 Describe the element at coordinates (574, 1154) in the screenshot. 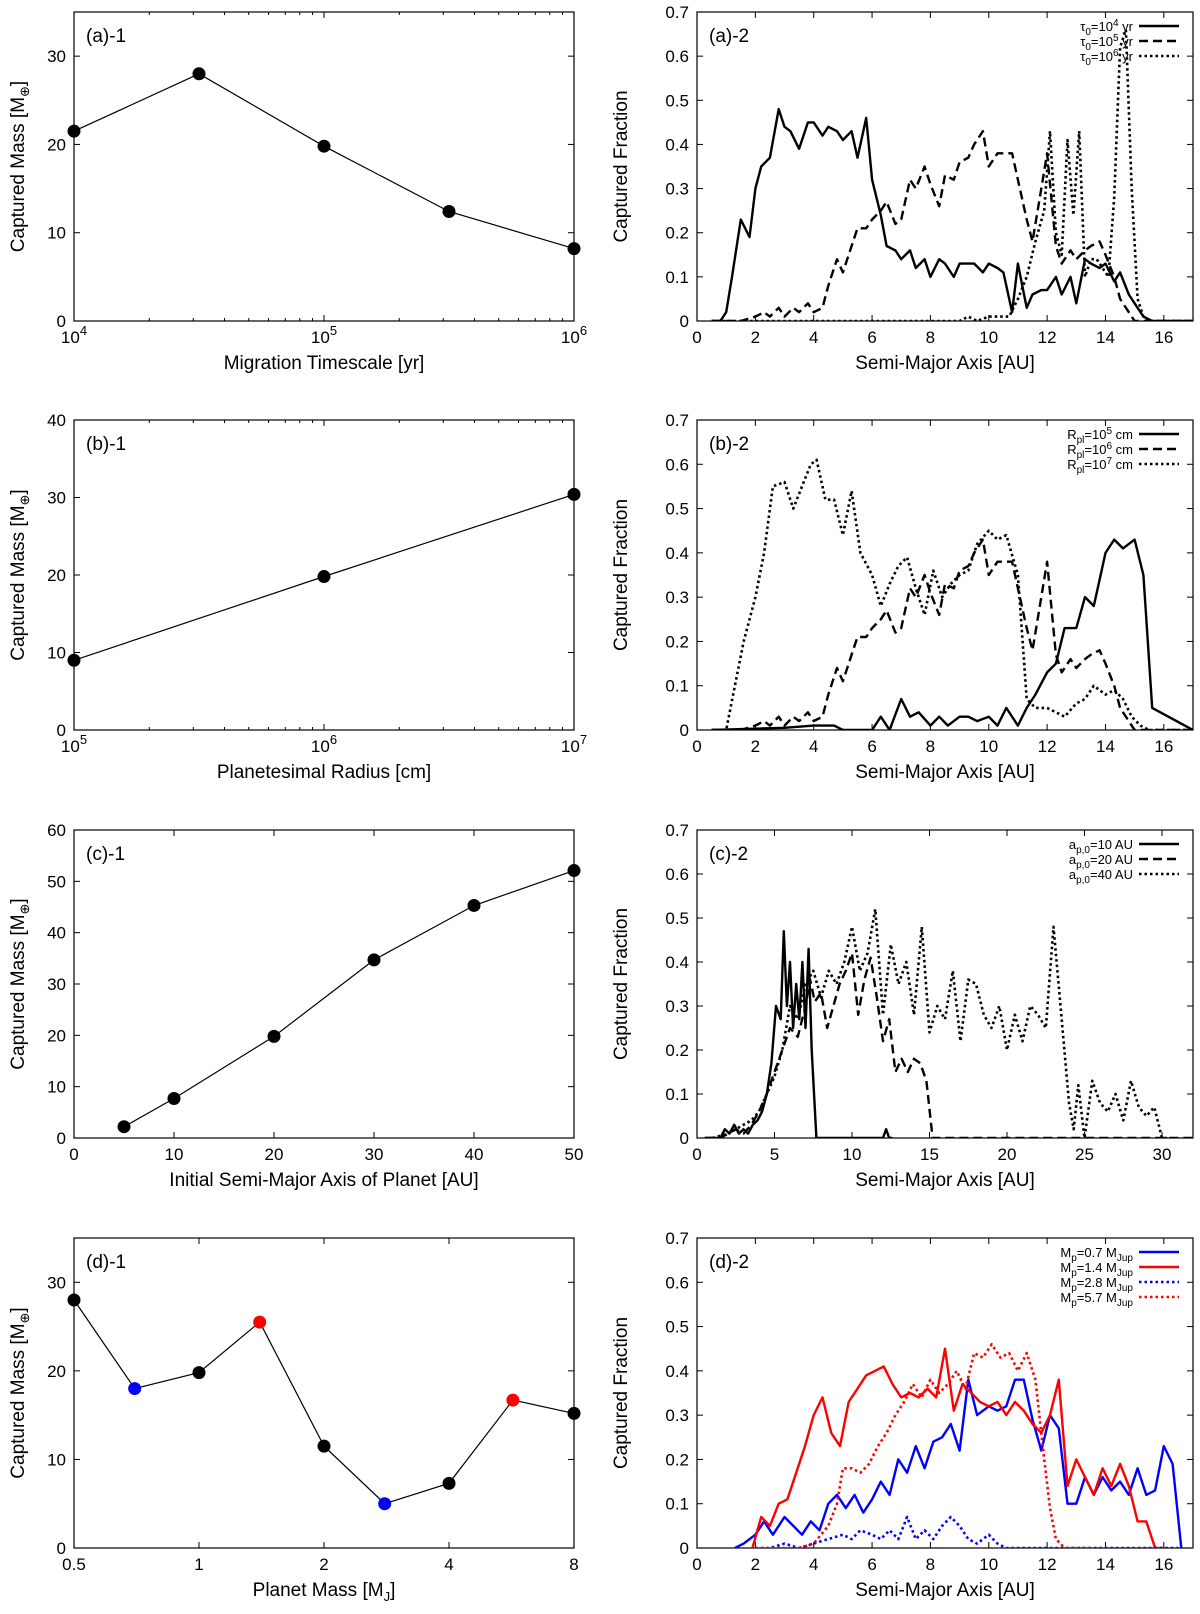

I see `x-tick-label: 50` at that location.